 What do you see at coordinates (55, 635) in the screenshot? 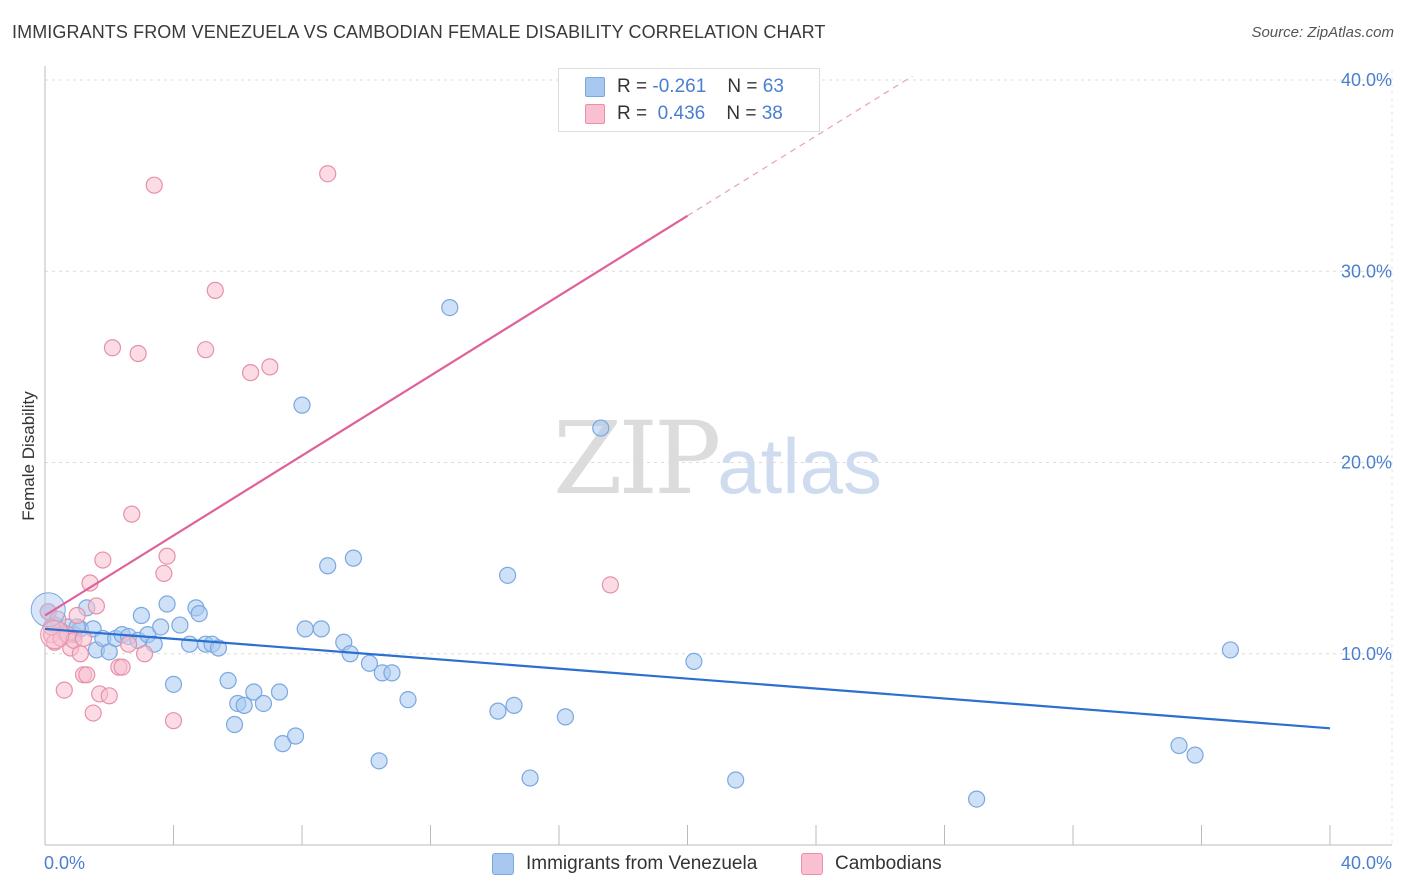
I see `point-cambodians-large` at bounding box center [55, 635].